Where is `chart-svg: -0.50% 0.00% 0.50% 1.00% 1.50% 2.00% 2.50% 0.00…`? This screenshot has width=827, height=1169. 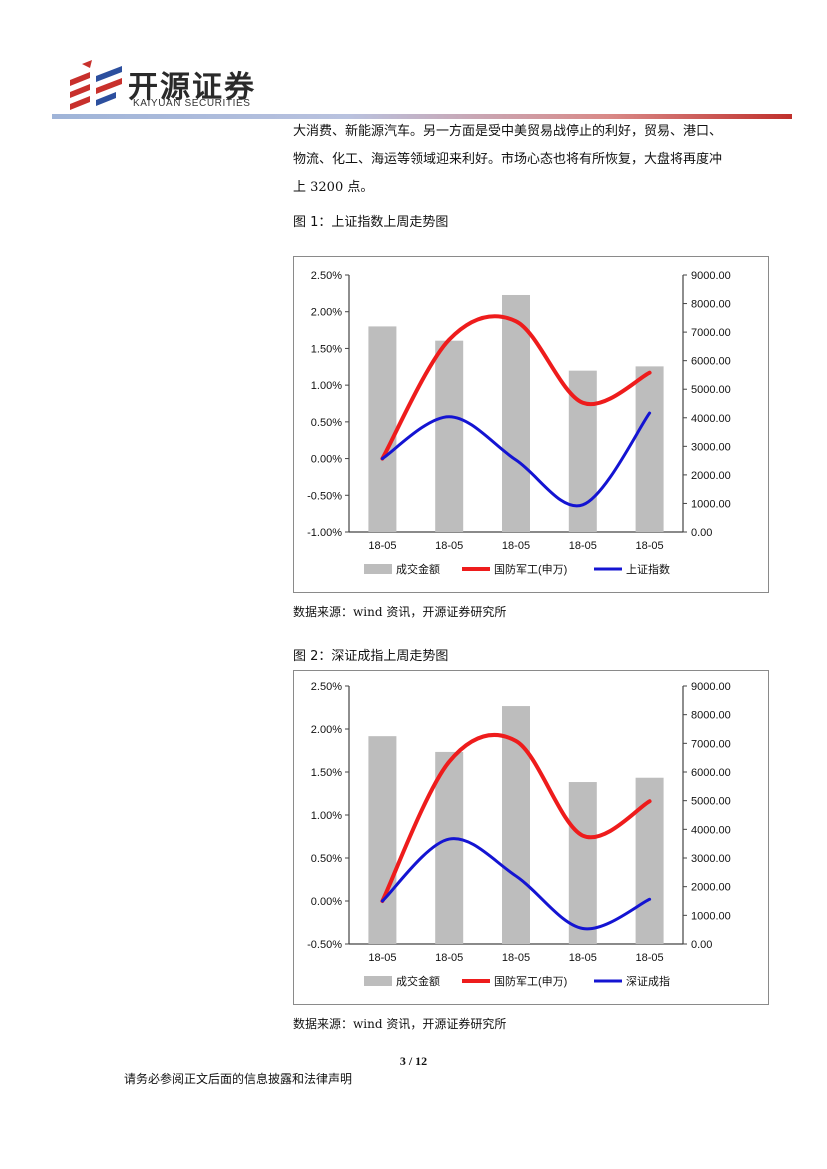 chart-svg: -0.50% 0.00% 0.50% 1.00% 1.50% 2.00% 2.50% 0.00… is located at coordinates (519, 834).